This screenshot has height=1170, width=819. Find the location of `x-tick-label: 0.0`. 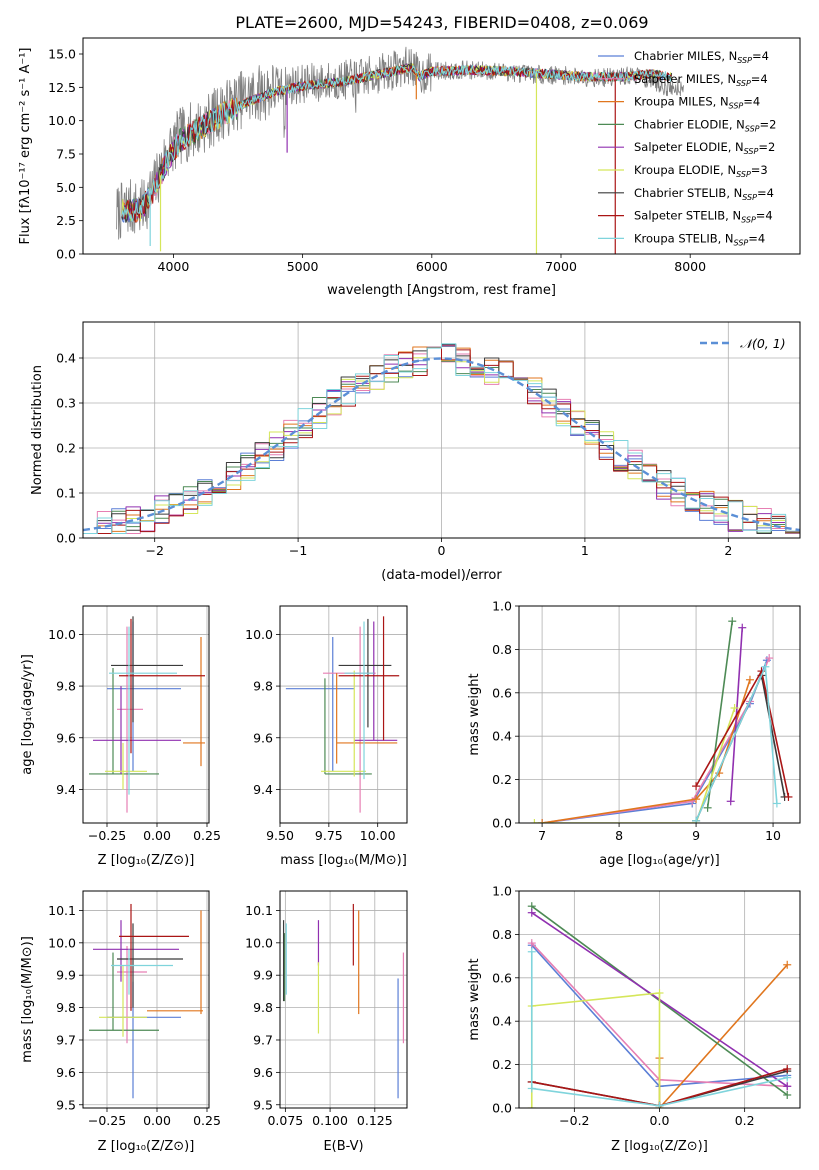

x-tick-label: 0.0 is located at coordinates (660, 1120).